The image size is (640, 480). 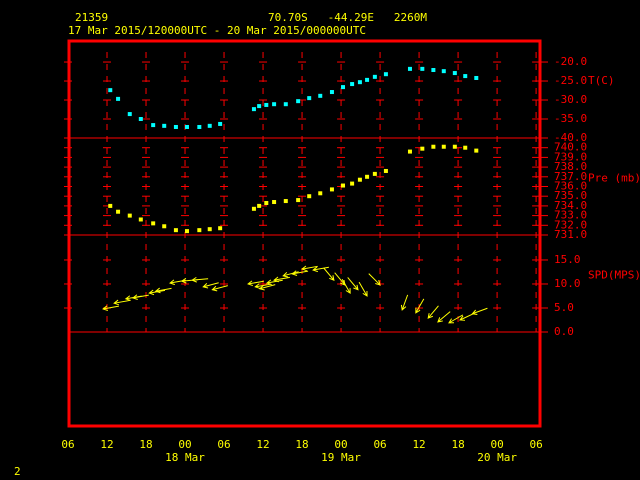 I want to click on y-tick-label: -35.0, so click(x=570, y=118).